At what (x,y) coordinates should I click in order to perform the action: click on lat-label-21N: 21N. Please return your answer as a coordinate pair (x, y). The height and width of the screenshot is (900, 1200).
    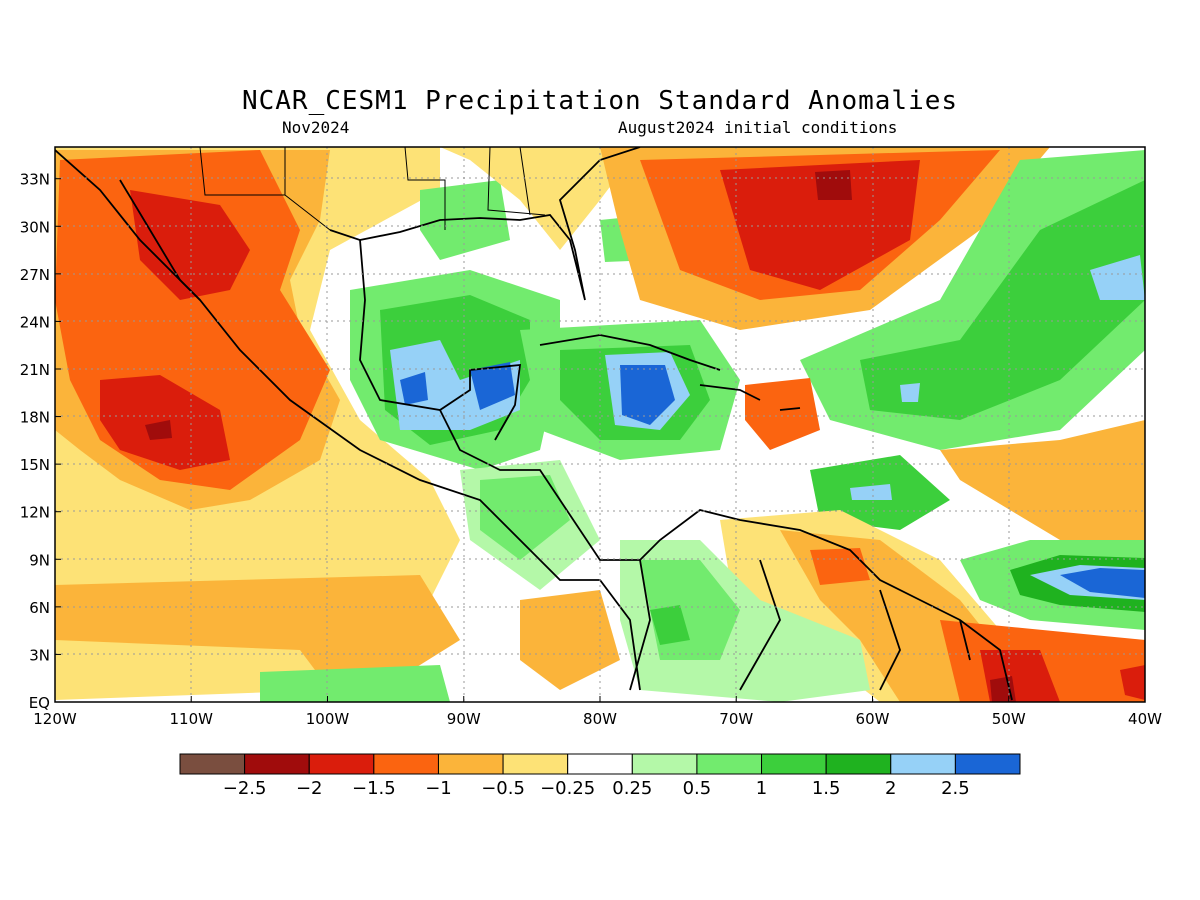
    Looking at the image, I should click on (35, 370).